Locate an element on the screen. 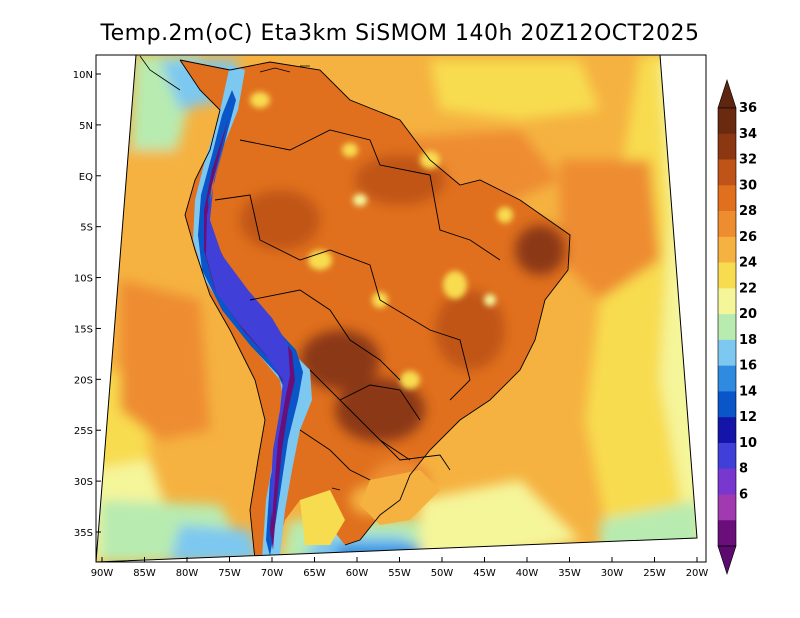  colorbar-label: 28 is located at coordinates (748, 211).